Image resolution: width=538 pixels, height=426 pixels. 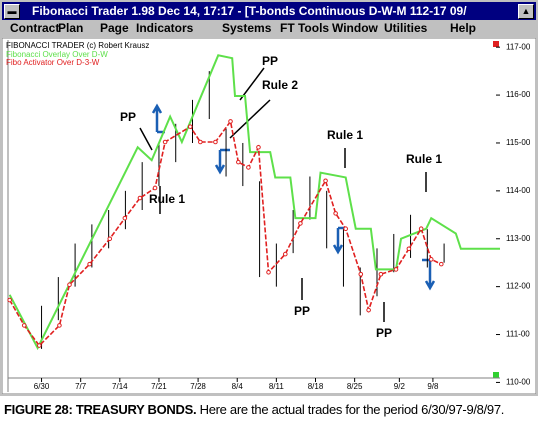 I want to click on y-tick-label: 117-00, so click(x=518, y=46).